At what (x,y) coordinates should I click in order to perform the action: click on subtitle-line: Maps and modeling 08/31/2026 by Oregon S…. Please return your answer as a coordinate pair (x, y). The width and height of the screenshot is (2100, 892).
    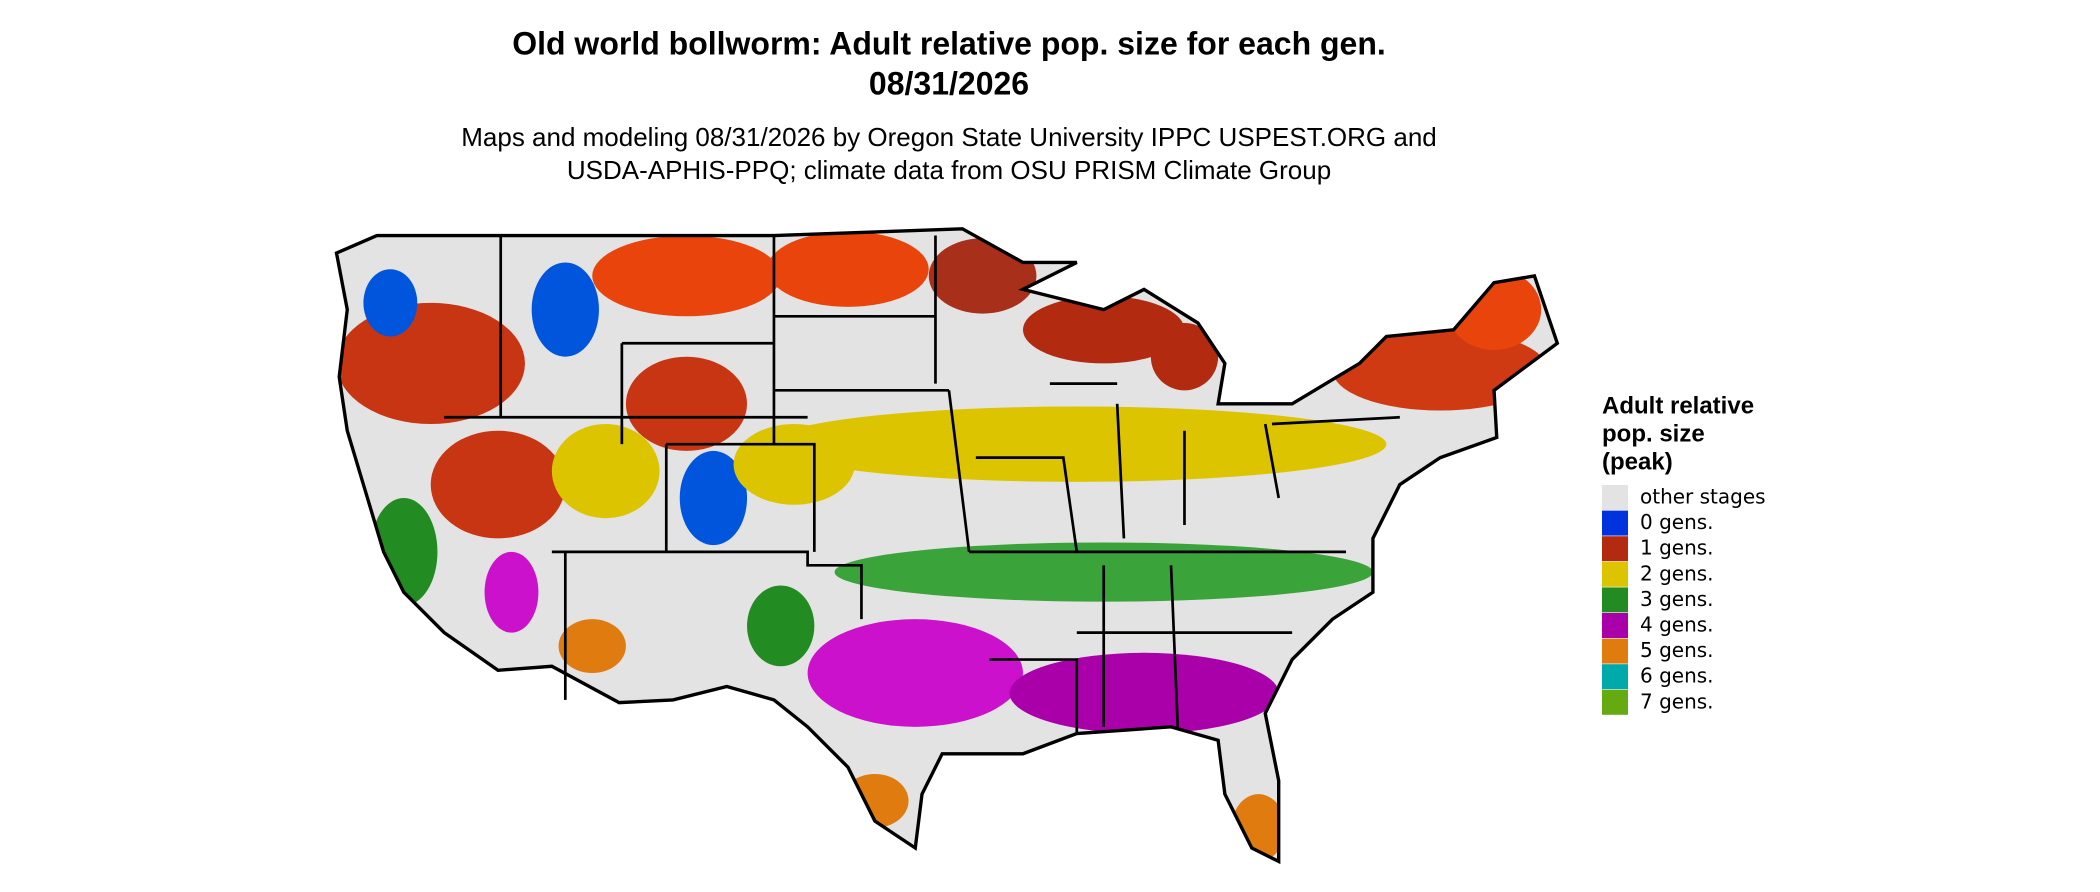
    Looking at the image, I should click on (949, 137).